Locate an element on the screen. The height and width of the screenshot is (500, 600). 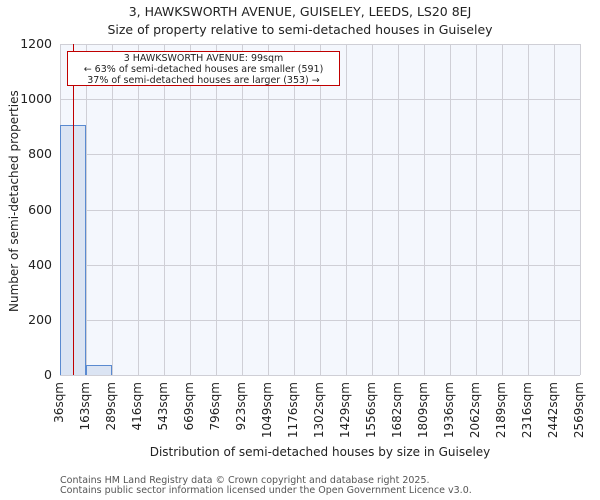
x-tick-label: 1429sqm is located at coordinates (345, 410).